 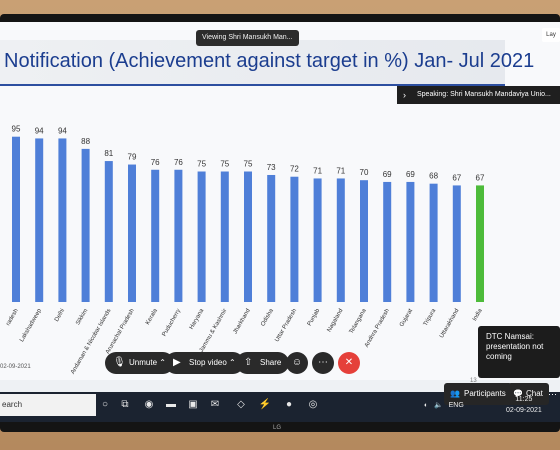 I want to click on category-label: radesh, so click(x=12, y=317).